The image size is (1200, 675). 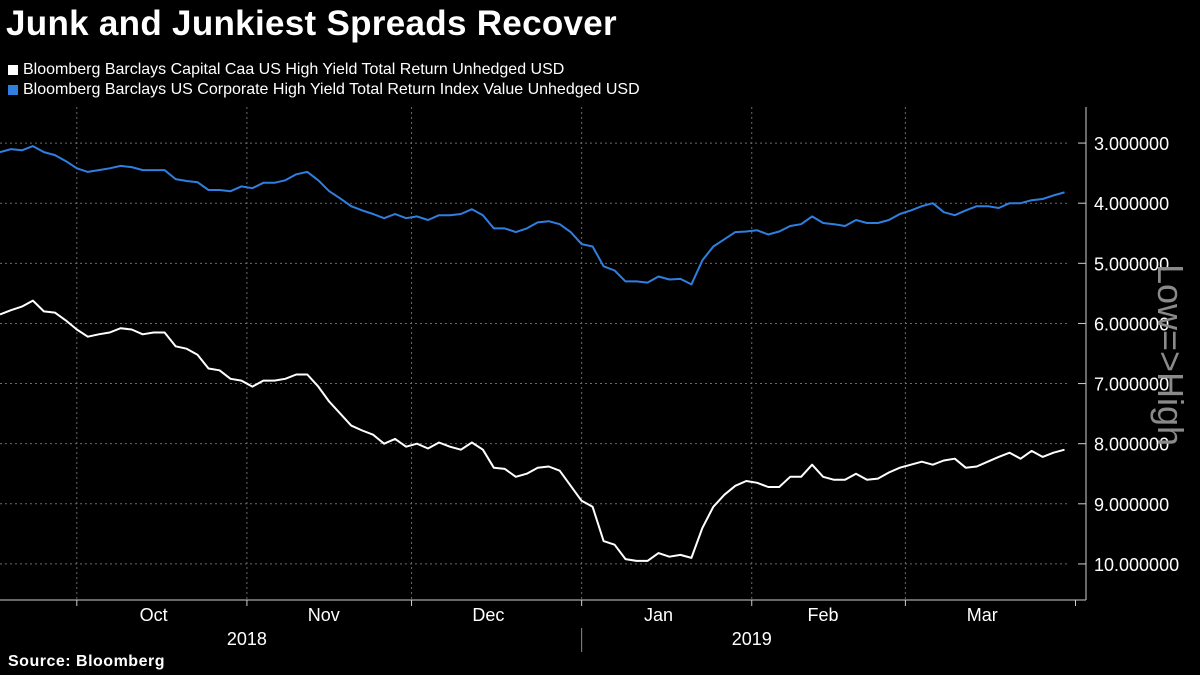 What do you see at coordinates (86, 661) in the screenshot?
I see `source-note: Source: Bloomberg` at bounding box center [86, 661].